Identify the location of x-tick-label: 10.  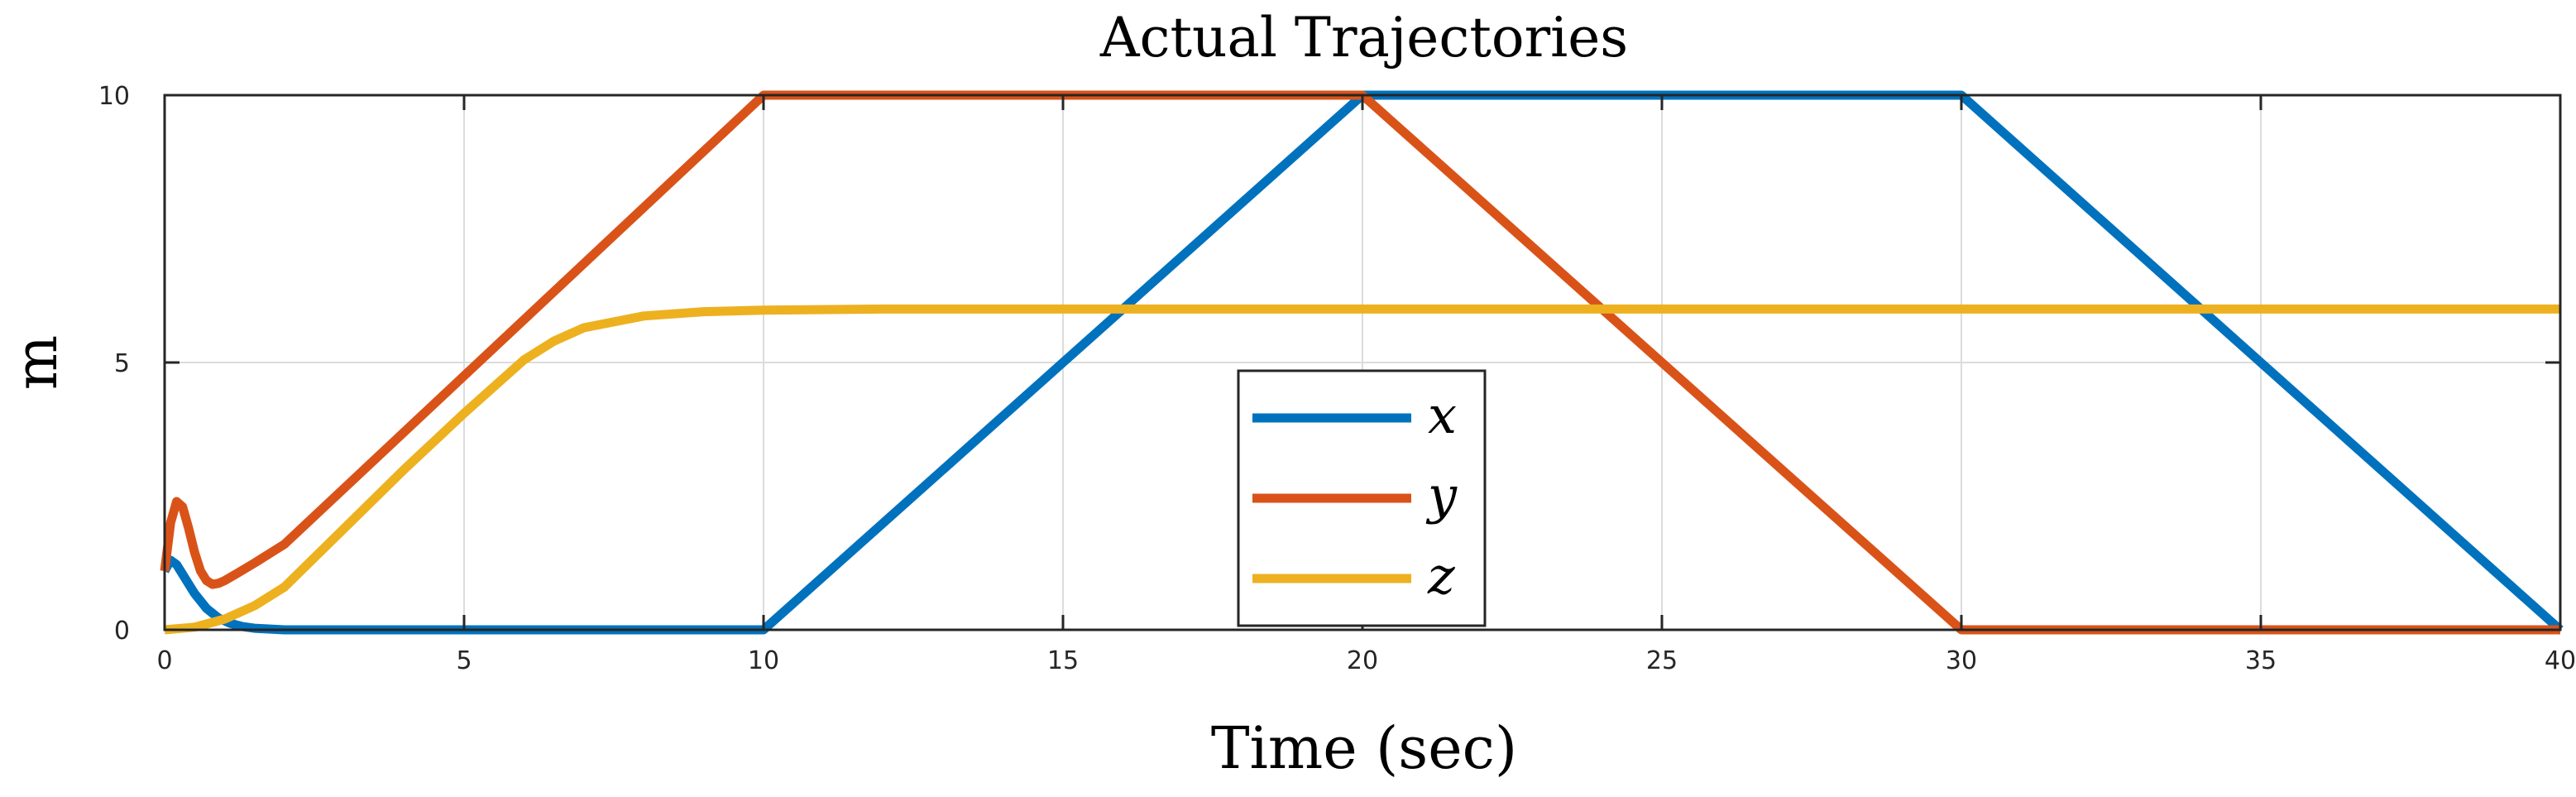
(764, 660).